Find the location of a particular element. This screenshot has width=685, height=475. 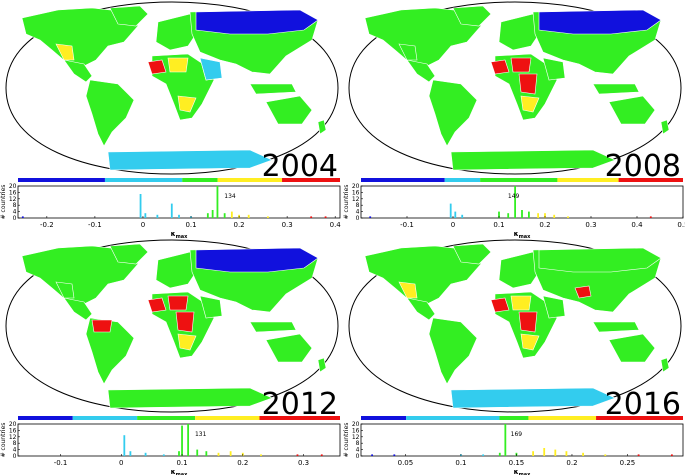

x-tick-label: -0.1 is located at coordinates (61, 463).